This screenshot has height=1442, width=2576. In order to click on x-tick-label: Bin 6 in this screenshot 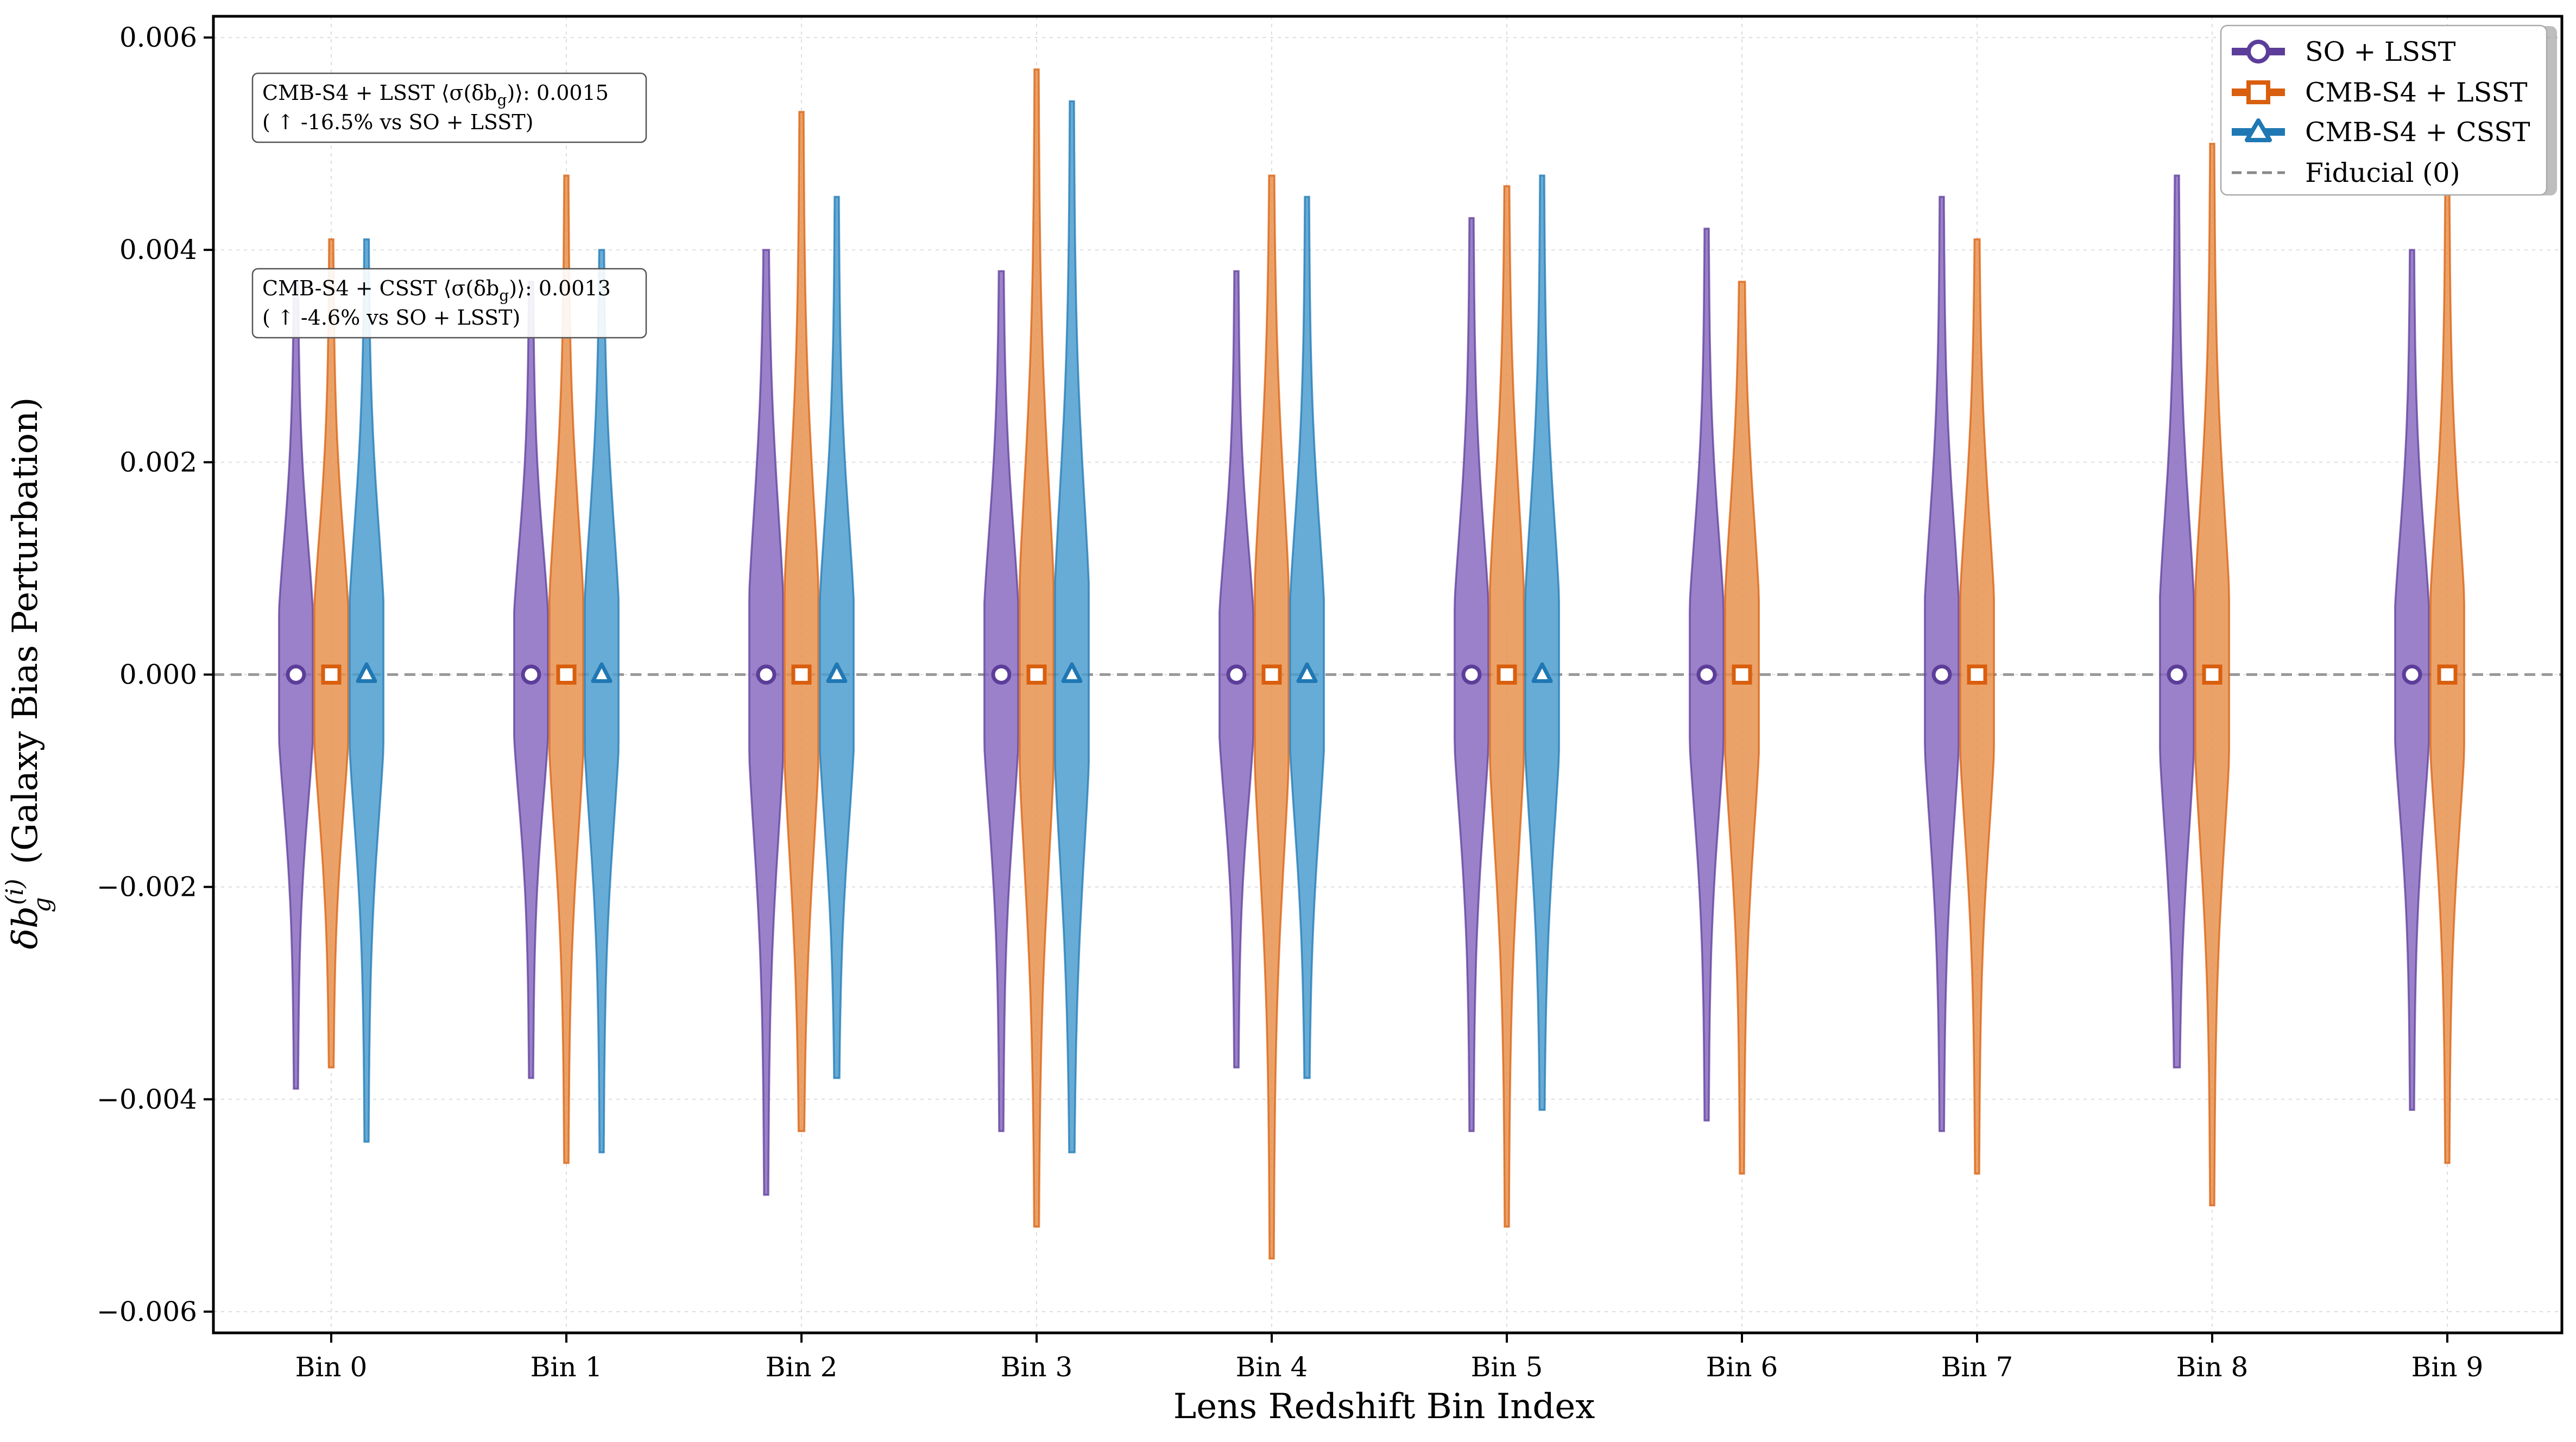, I will do `click(1742, 1367)`.